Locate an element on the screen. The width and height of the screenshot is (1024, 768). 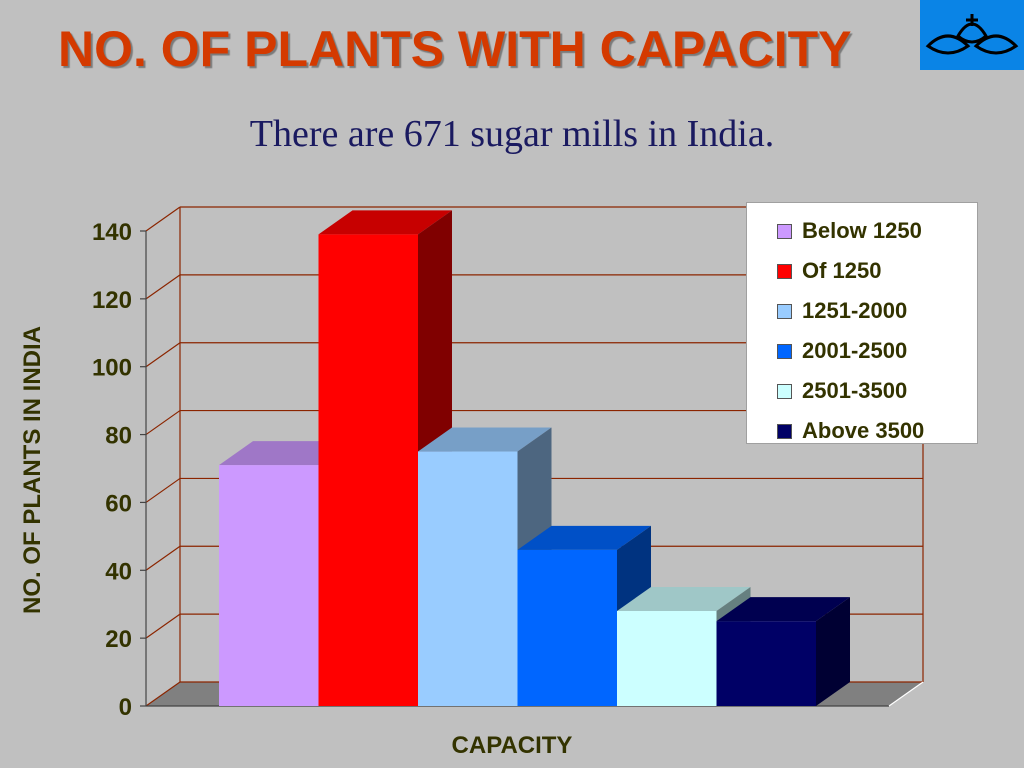
y-tick-label: 140 is located at coordinates (112, 232).